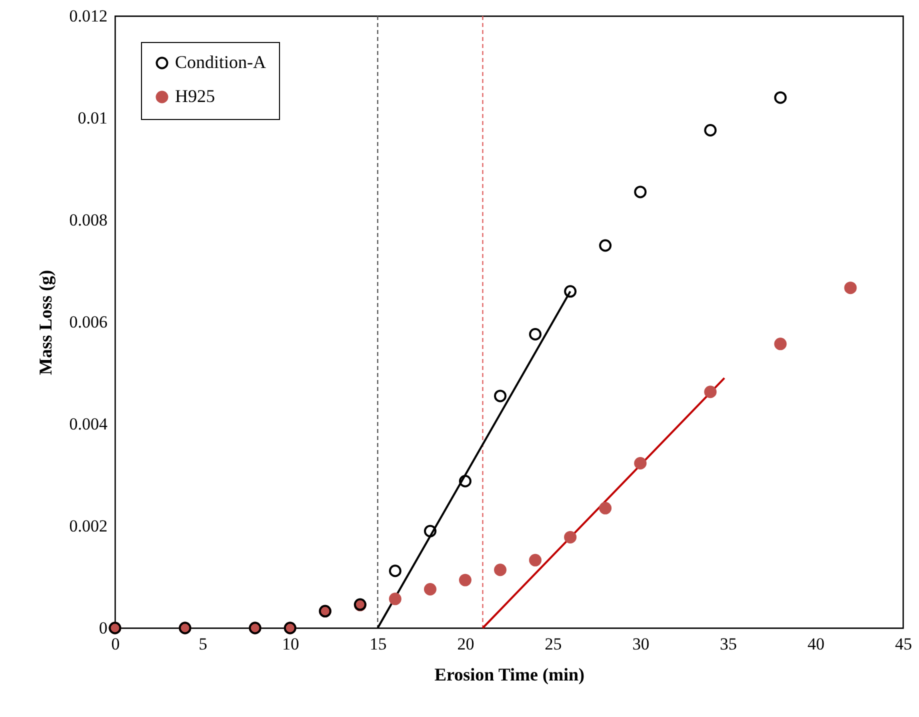 The height and width of the screenshot is (717, 919). Describe the element at coordinates (378, 644) in the screenshot. I see `x-tick-label: 15` at that location.